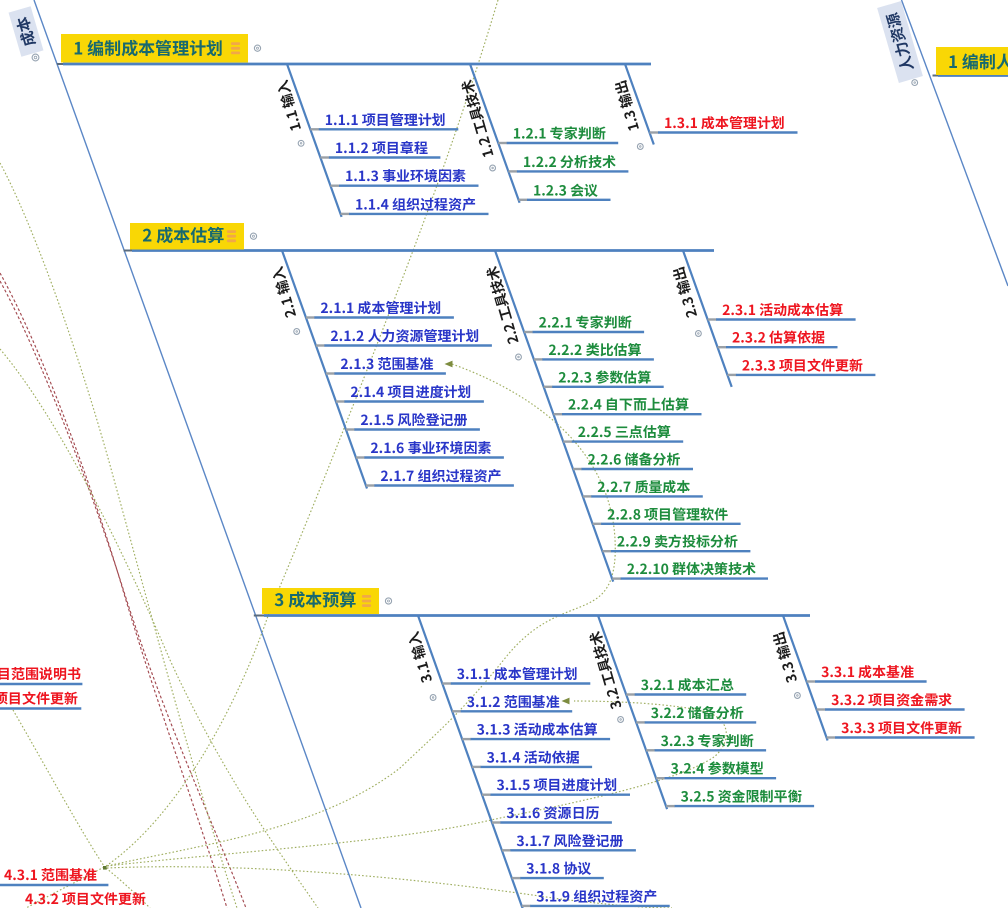 This screenshot has height=908, width=1008. What do you see at coordinates (517, 674) in the screenshot?
I see `svg-text: 3.1.1 成本管理计划` at bounding box center [517, 674].